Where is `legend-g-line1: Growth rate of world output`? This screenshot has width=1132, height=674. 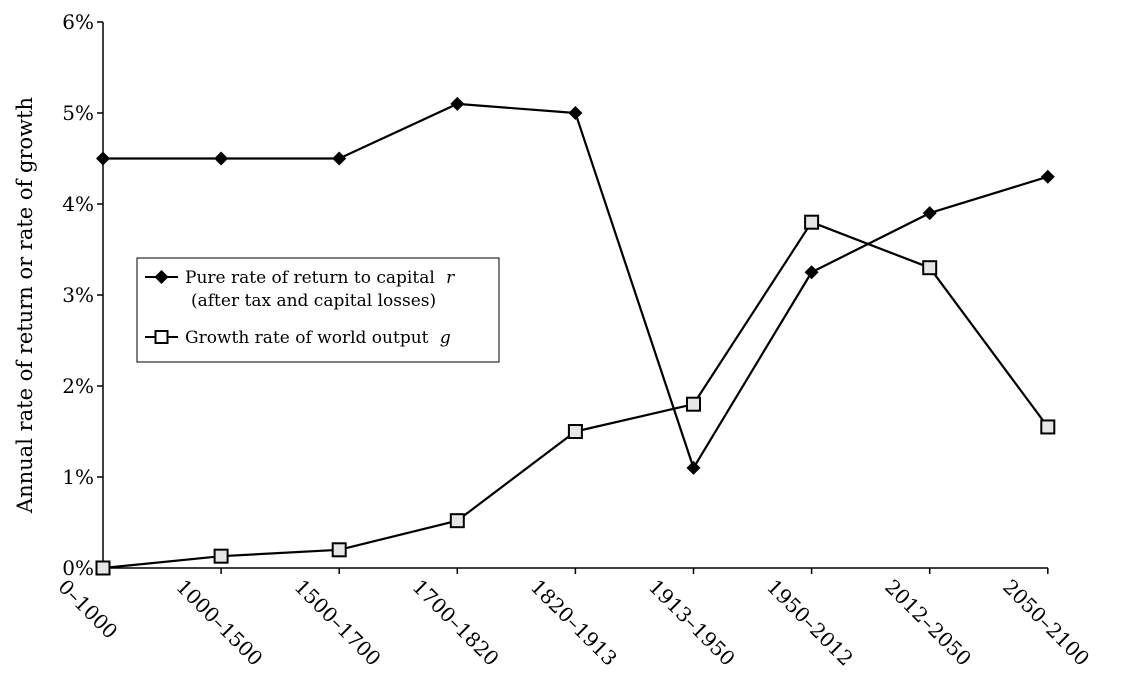 legend-g-line1: Growth rate of world output is located at coordinates (307, 338).